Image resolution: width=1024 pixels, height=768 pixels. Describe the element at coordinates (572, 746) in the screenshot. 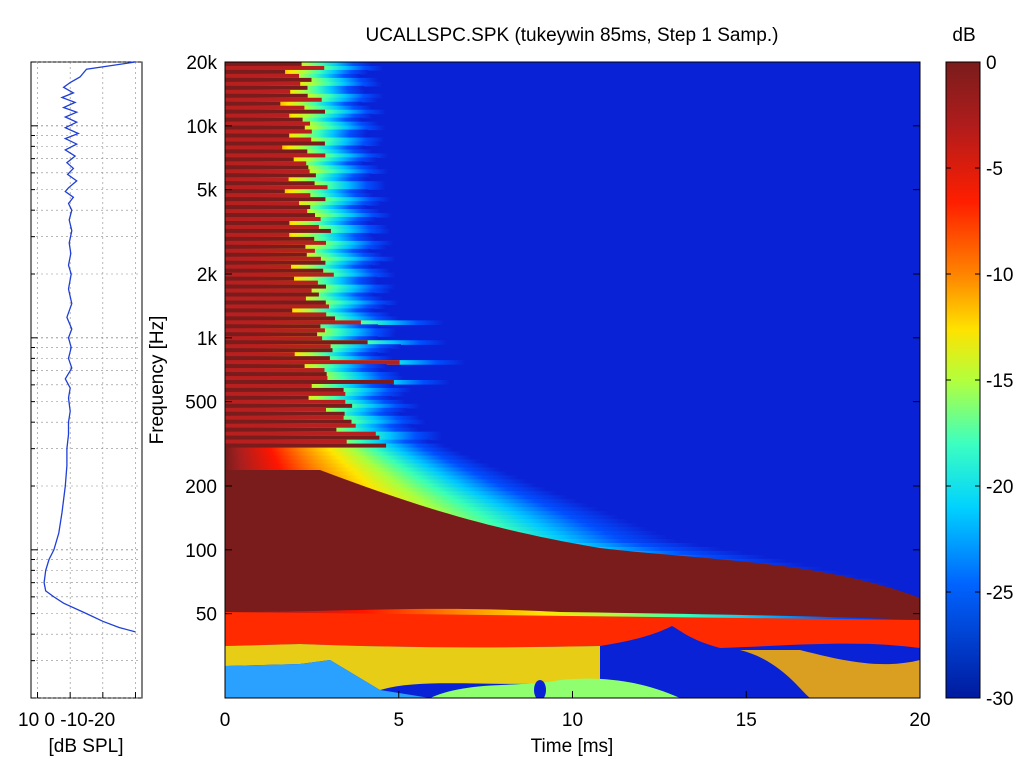

I see `heatmap-x-label: Time [ms]` at that location.